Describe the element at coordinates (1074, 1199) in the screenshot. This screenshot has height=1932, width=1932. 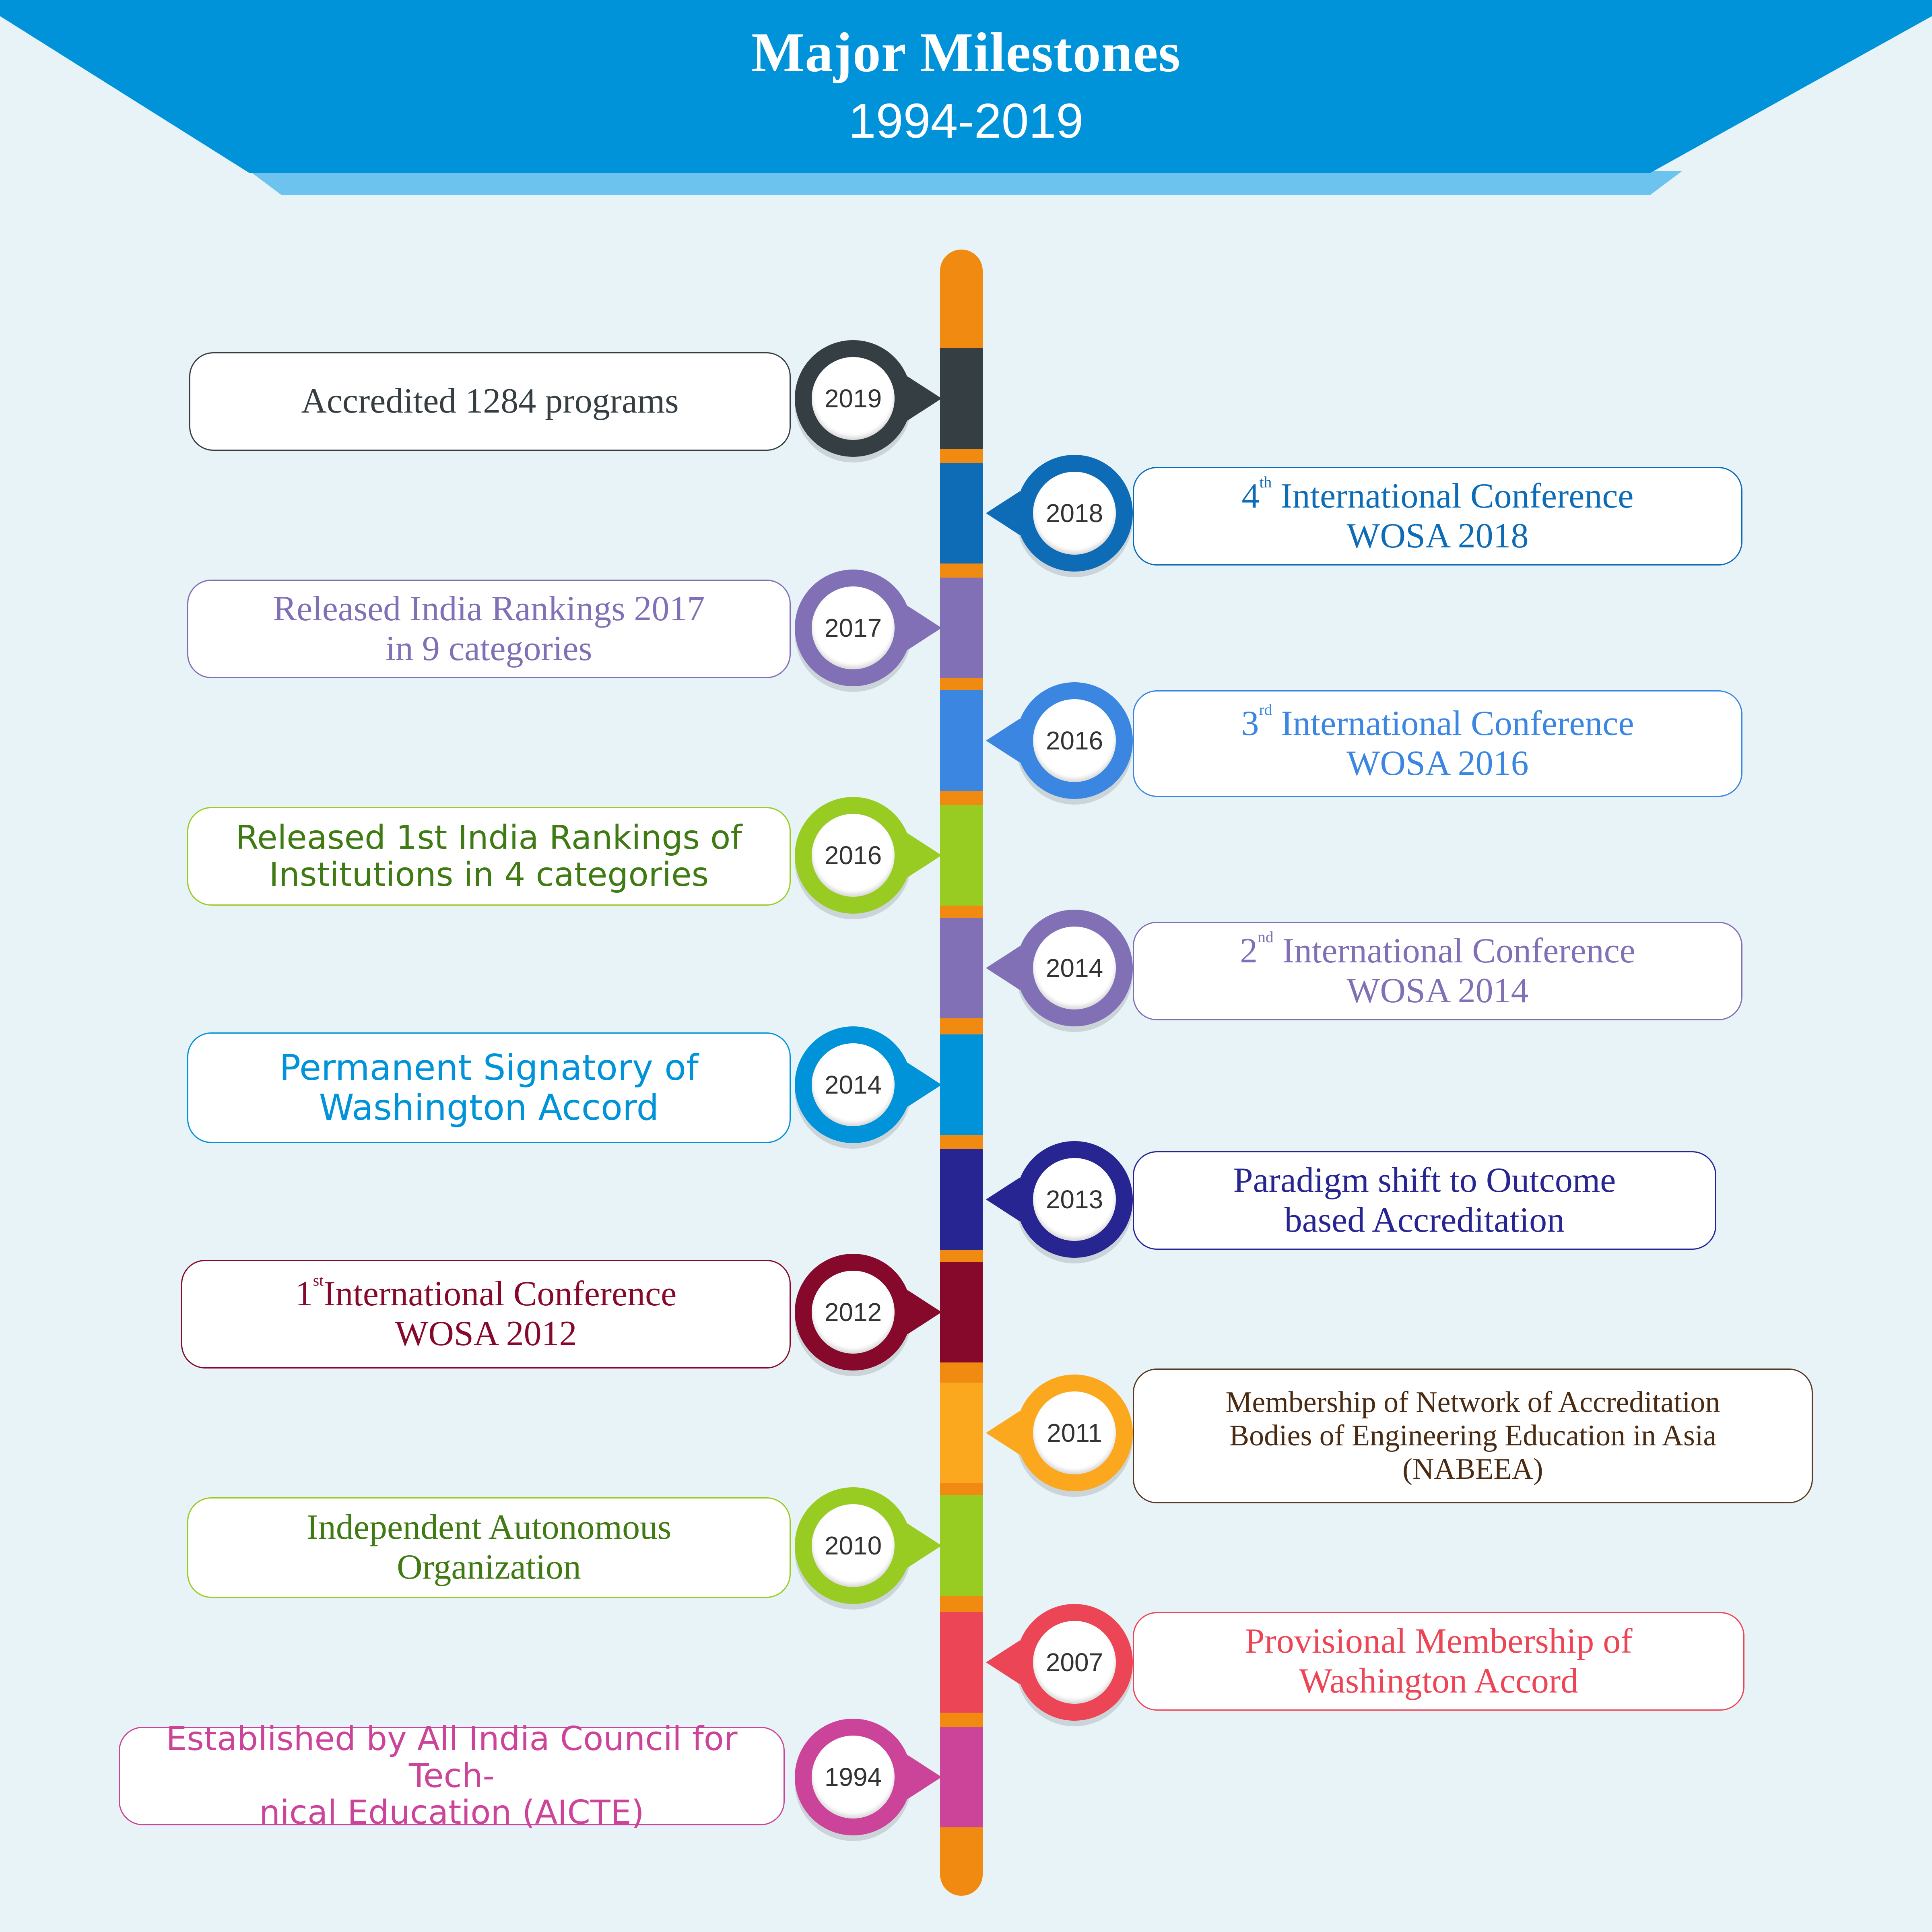
I see `year-label: 2013` at that location.